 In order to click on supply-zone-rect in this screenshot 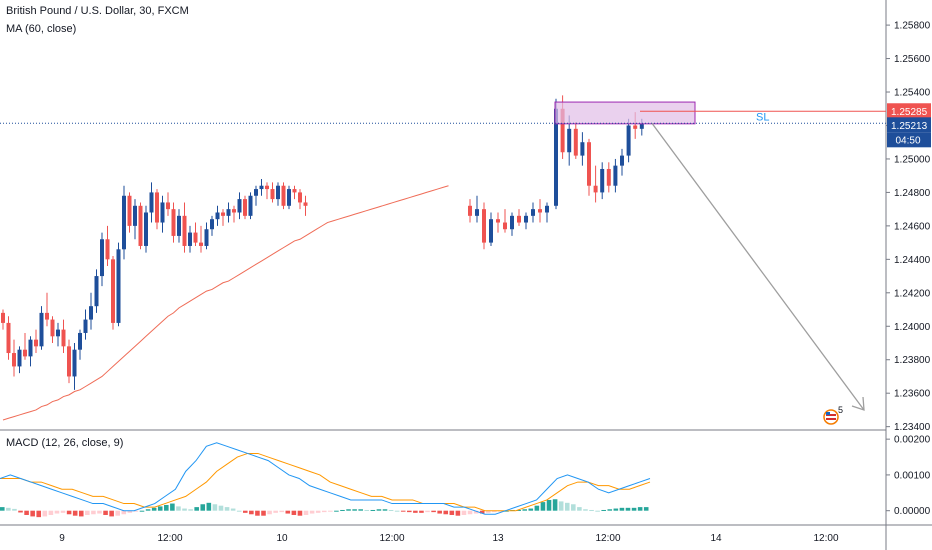, I will do `click(625, 113)`.